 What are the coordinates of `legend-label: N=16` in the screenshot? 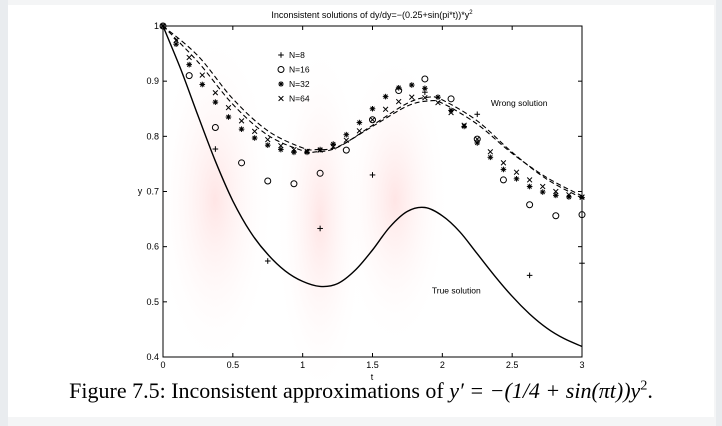 It's located at (299, 70).